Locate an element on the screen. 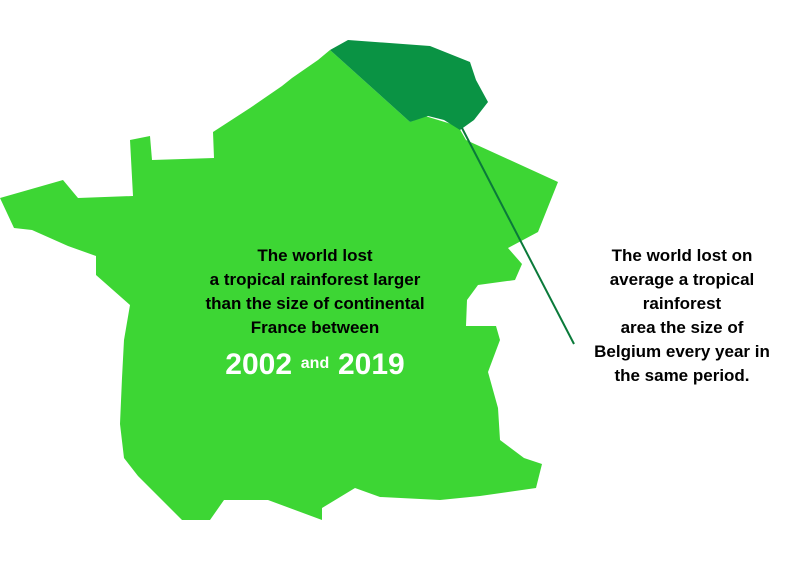 The height and width of the screenshot is (564, 800). belgium-label-line: The world lost on is located at coordinates (682, 255).